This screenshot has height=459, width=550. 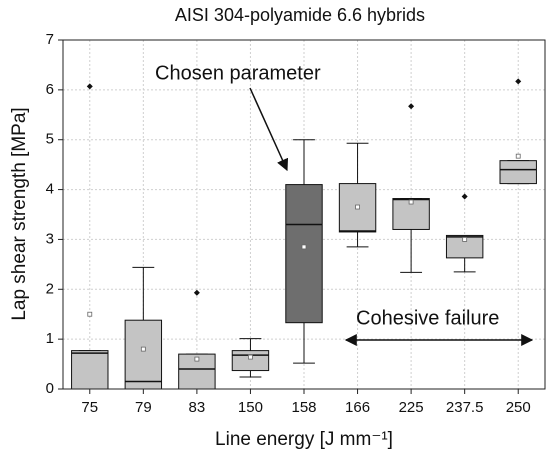 What do you see at coordinates (50, 288) in the screenshot?
I see `y-tick-label: 2` at bounding box center [50, 288].